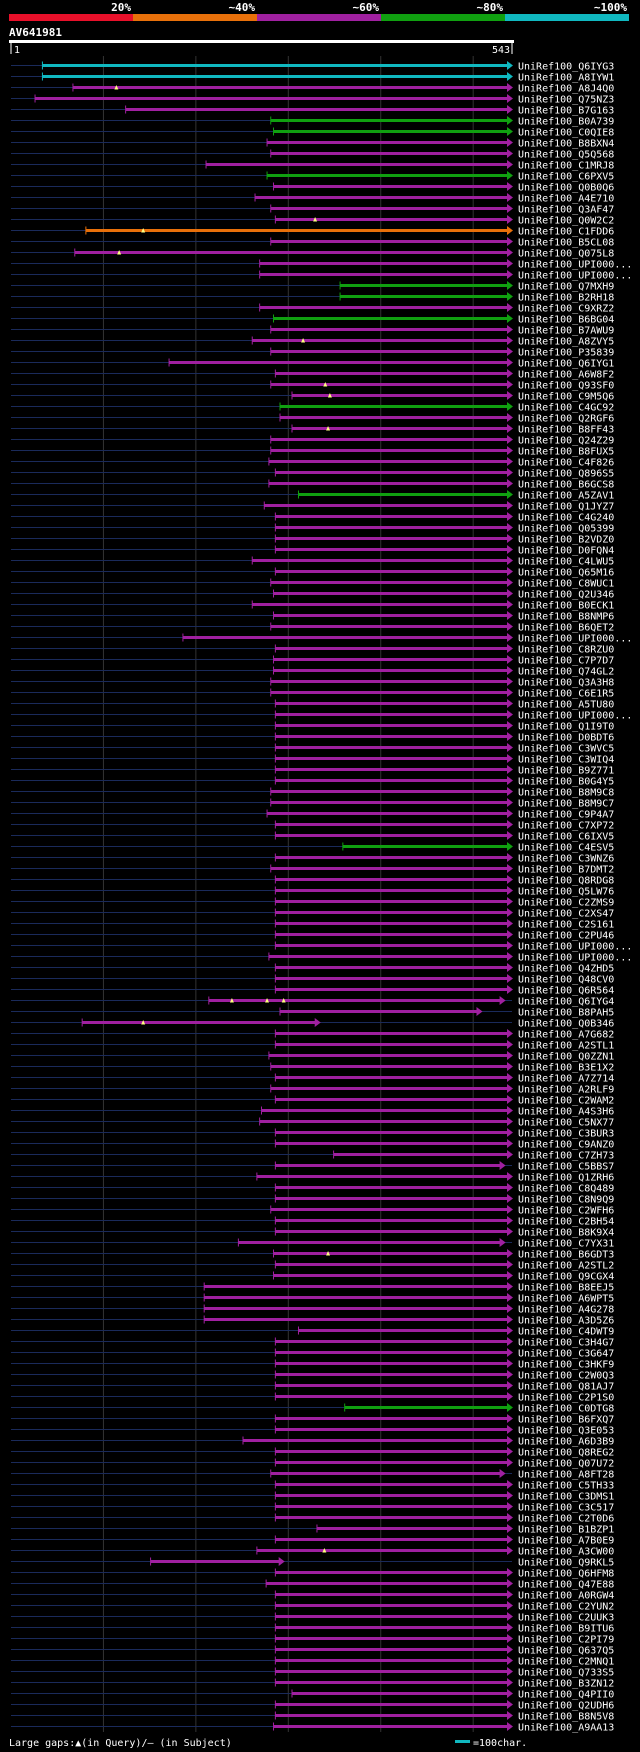 The height and width of the screenshot is (1752, 640). What do you see at coordinates (312, 1673) in the screenshot?
I see `hit-row: UniRef100_Q733S5` at bounding box center [312, 1673].